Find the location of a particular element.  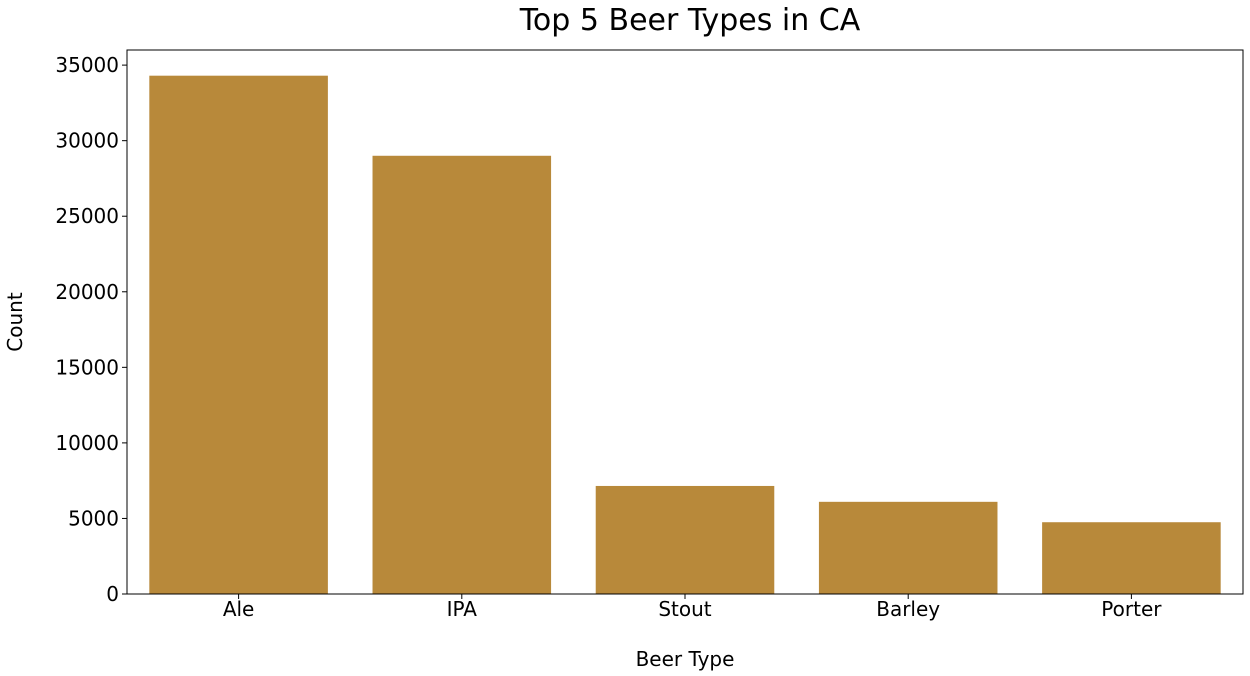

x-tick-label: Barley is located at coordinates (908, 609).